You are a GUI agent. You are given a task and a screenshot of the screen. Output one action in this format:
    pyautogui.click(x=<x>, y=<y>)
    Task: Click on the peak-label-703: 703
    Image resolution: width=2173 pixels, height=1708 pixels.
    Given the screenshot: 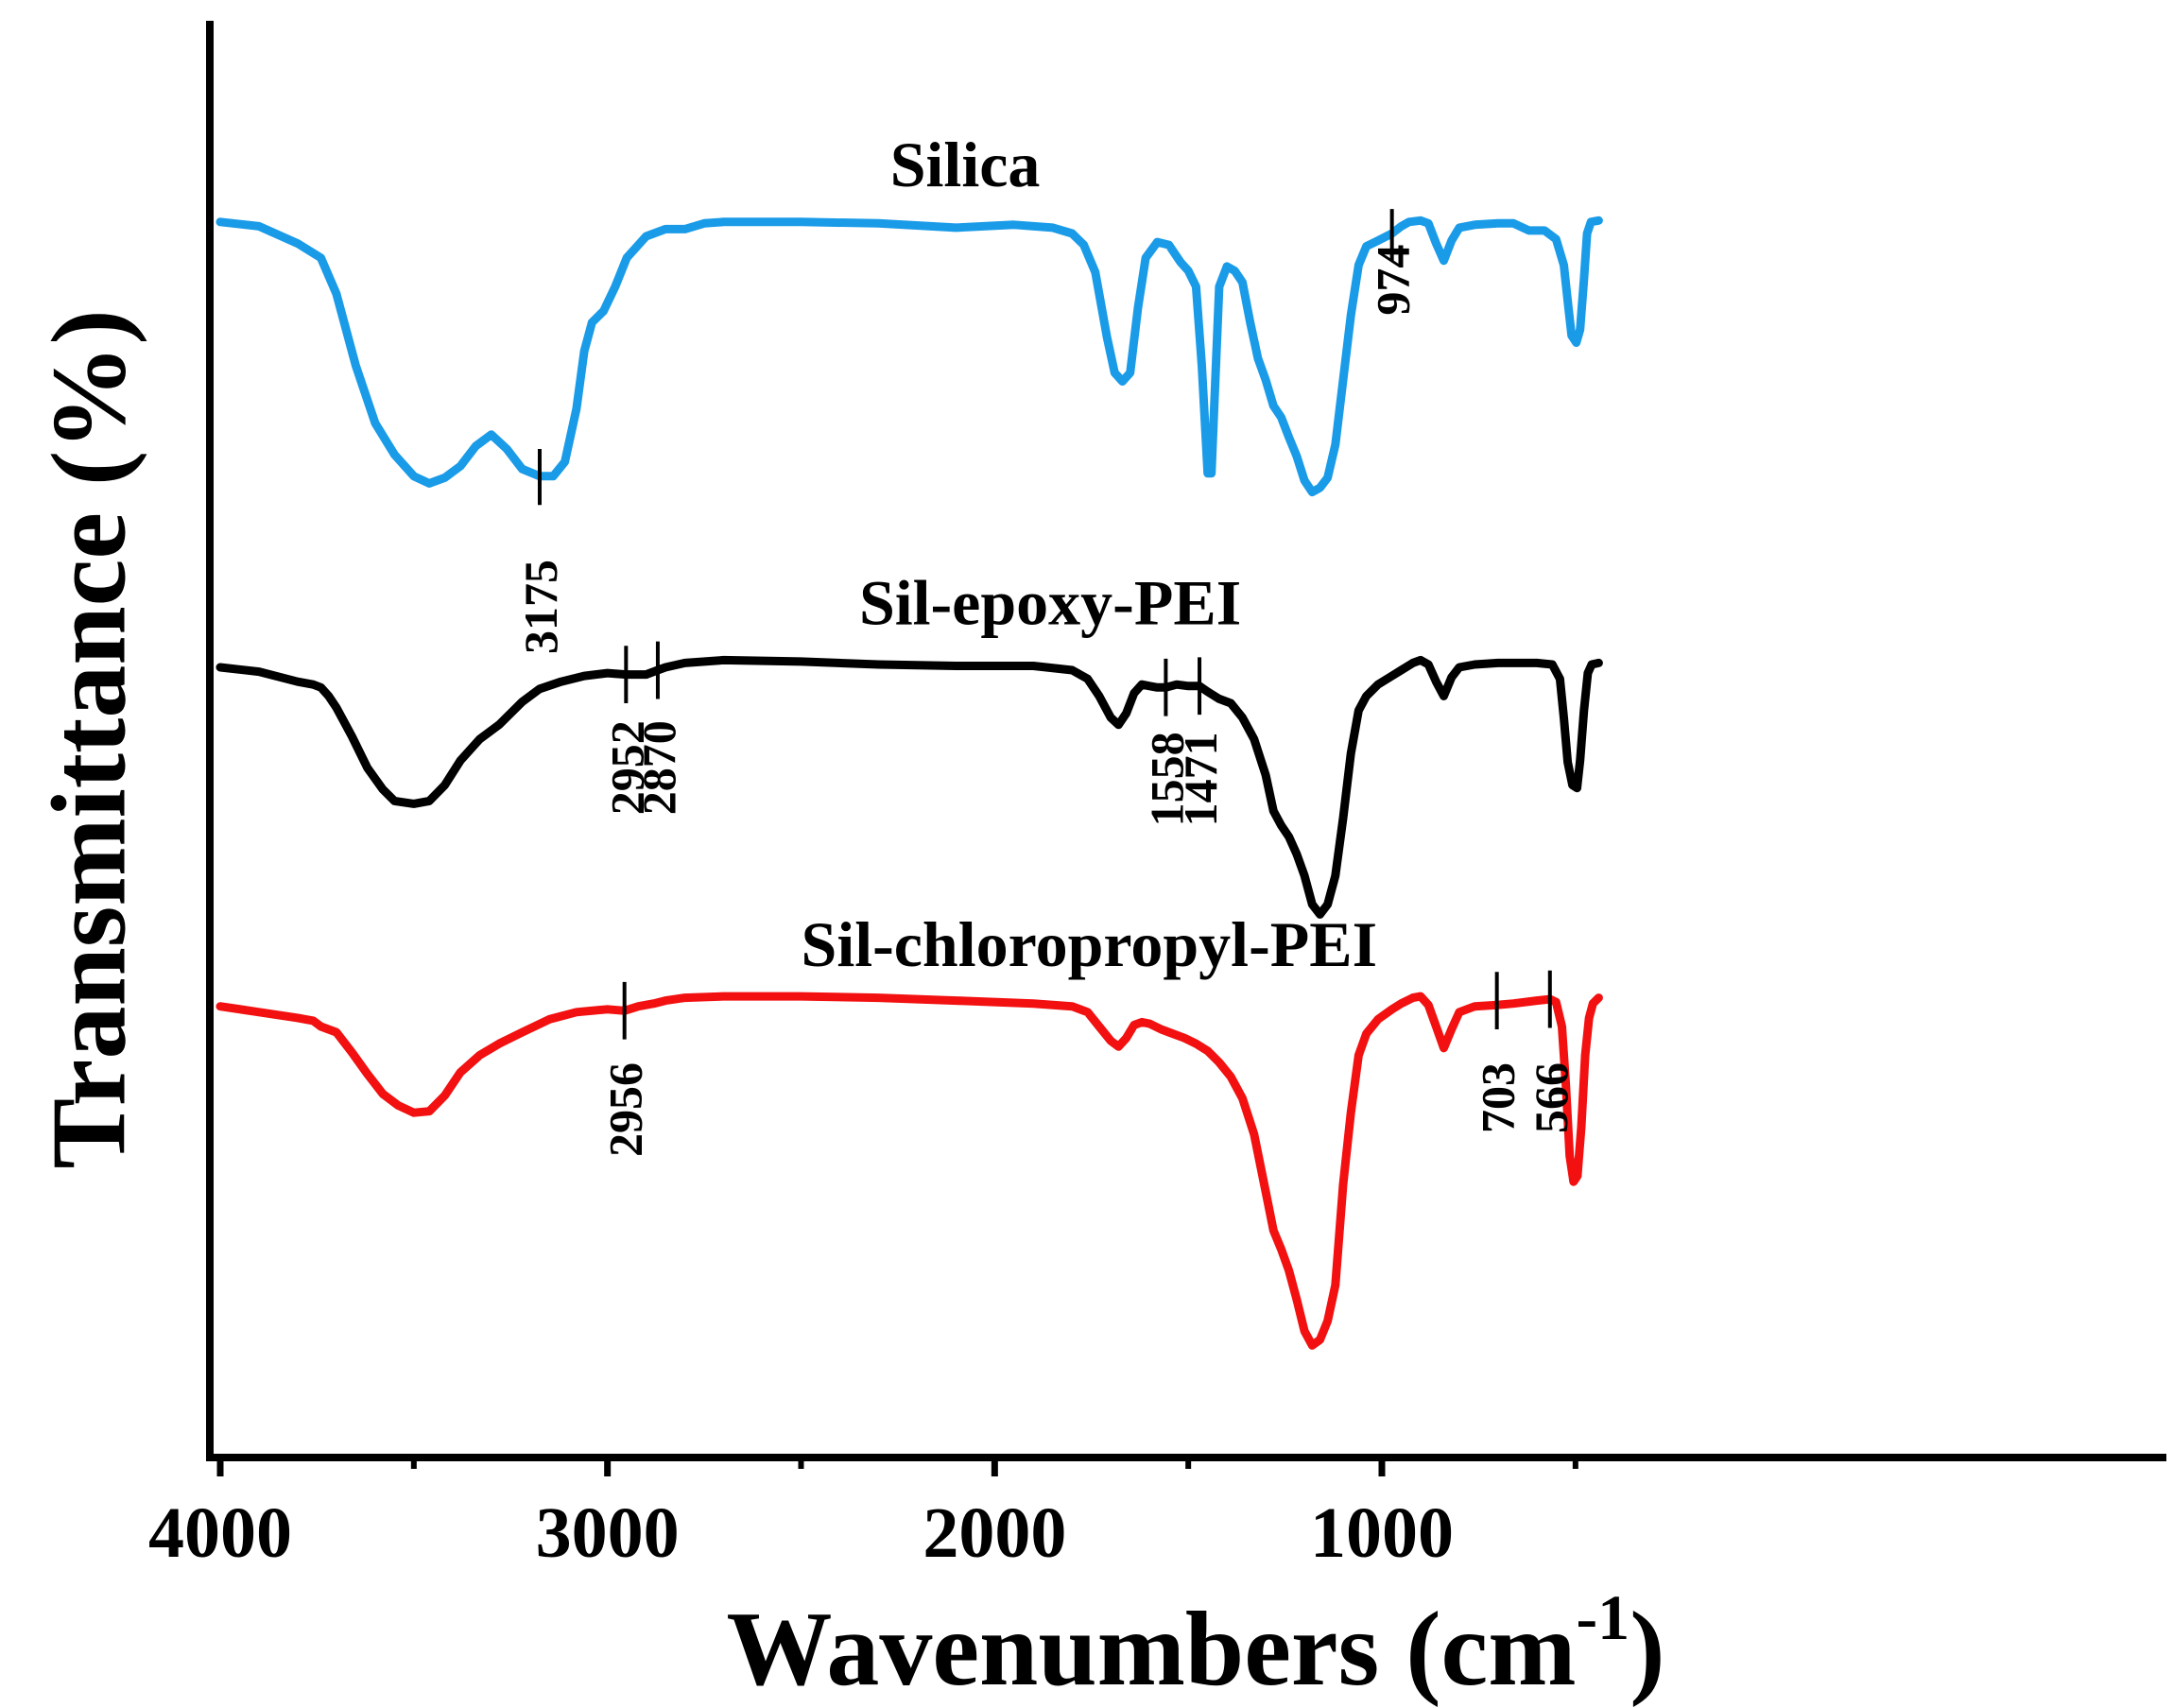 What is the action you would take?
    pyautogui.click(x=1498, y=1097)
    